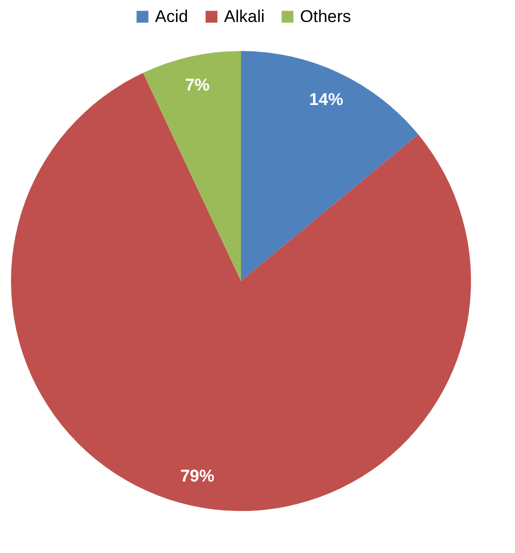 The width and height of the screenshot is (515, 553). I want to click on data-label: 14%, so click(326, 99).